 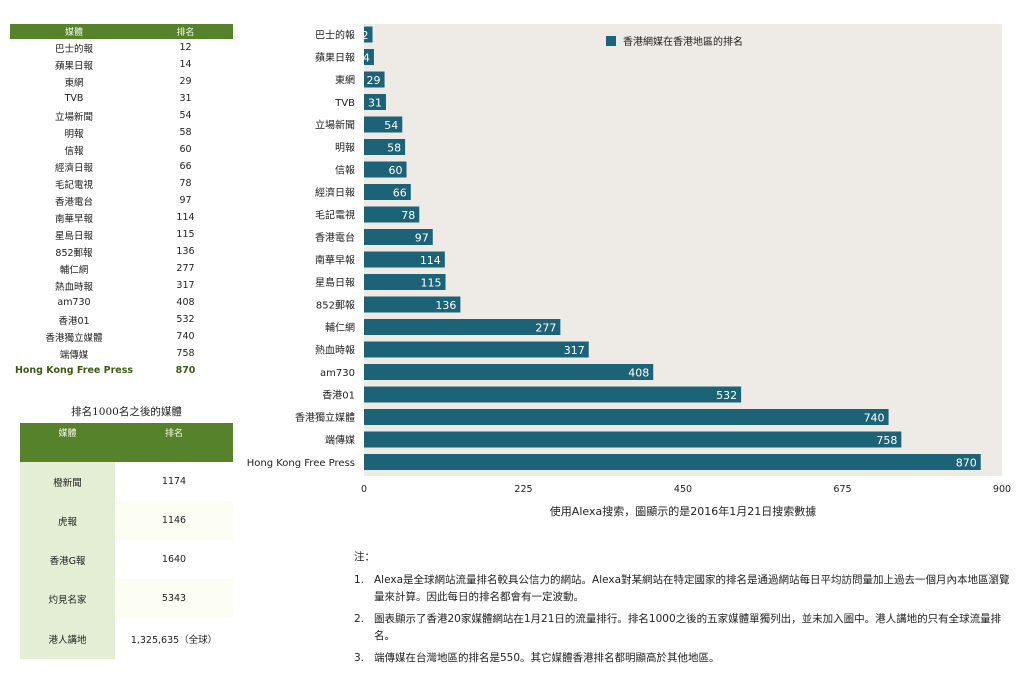 I want to click on category-label: 蘋果日報, so click(x=335, y=58).